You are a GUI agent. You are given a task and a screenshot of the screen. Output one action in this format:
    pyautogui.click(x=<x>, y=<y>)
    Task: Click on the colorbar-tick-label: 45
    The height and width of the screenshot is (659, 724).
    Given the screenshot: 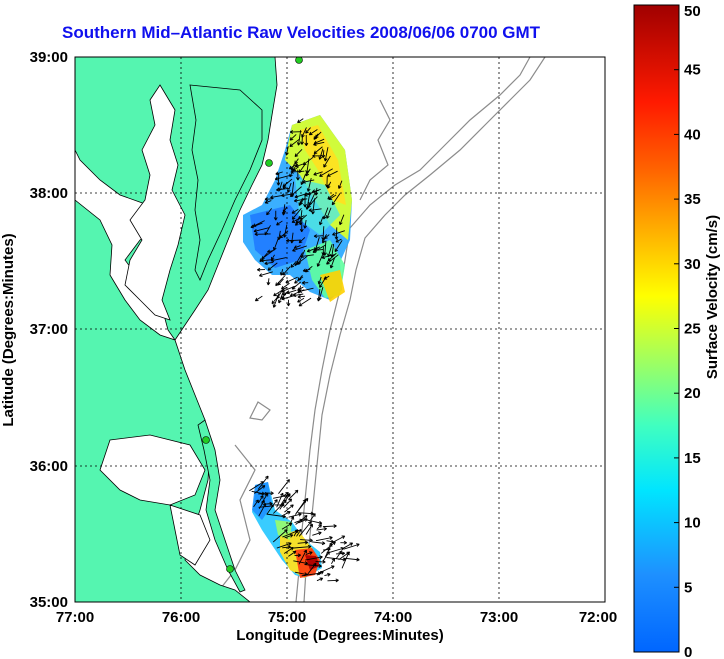 What is the action you would take?
    pyautogui.click(x=692, y=70)
    